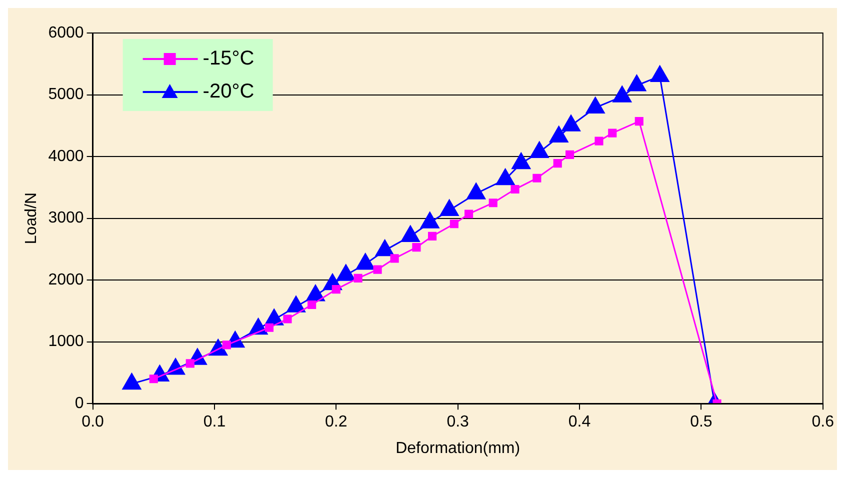 This screenshot has width=845, height=478. What do you see at coordinates (228, 91) in the screenshot?
I see `legend-label: -20°C` at bounding box center [228, 91].